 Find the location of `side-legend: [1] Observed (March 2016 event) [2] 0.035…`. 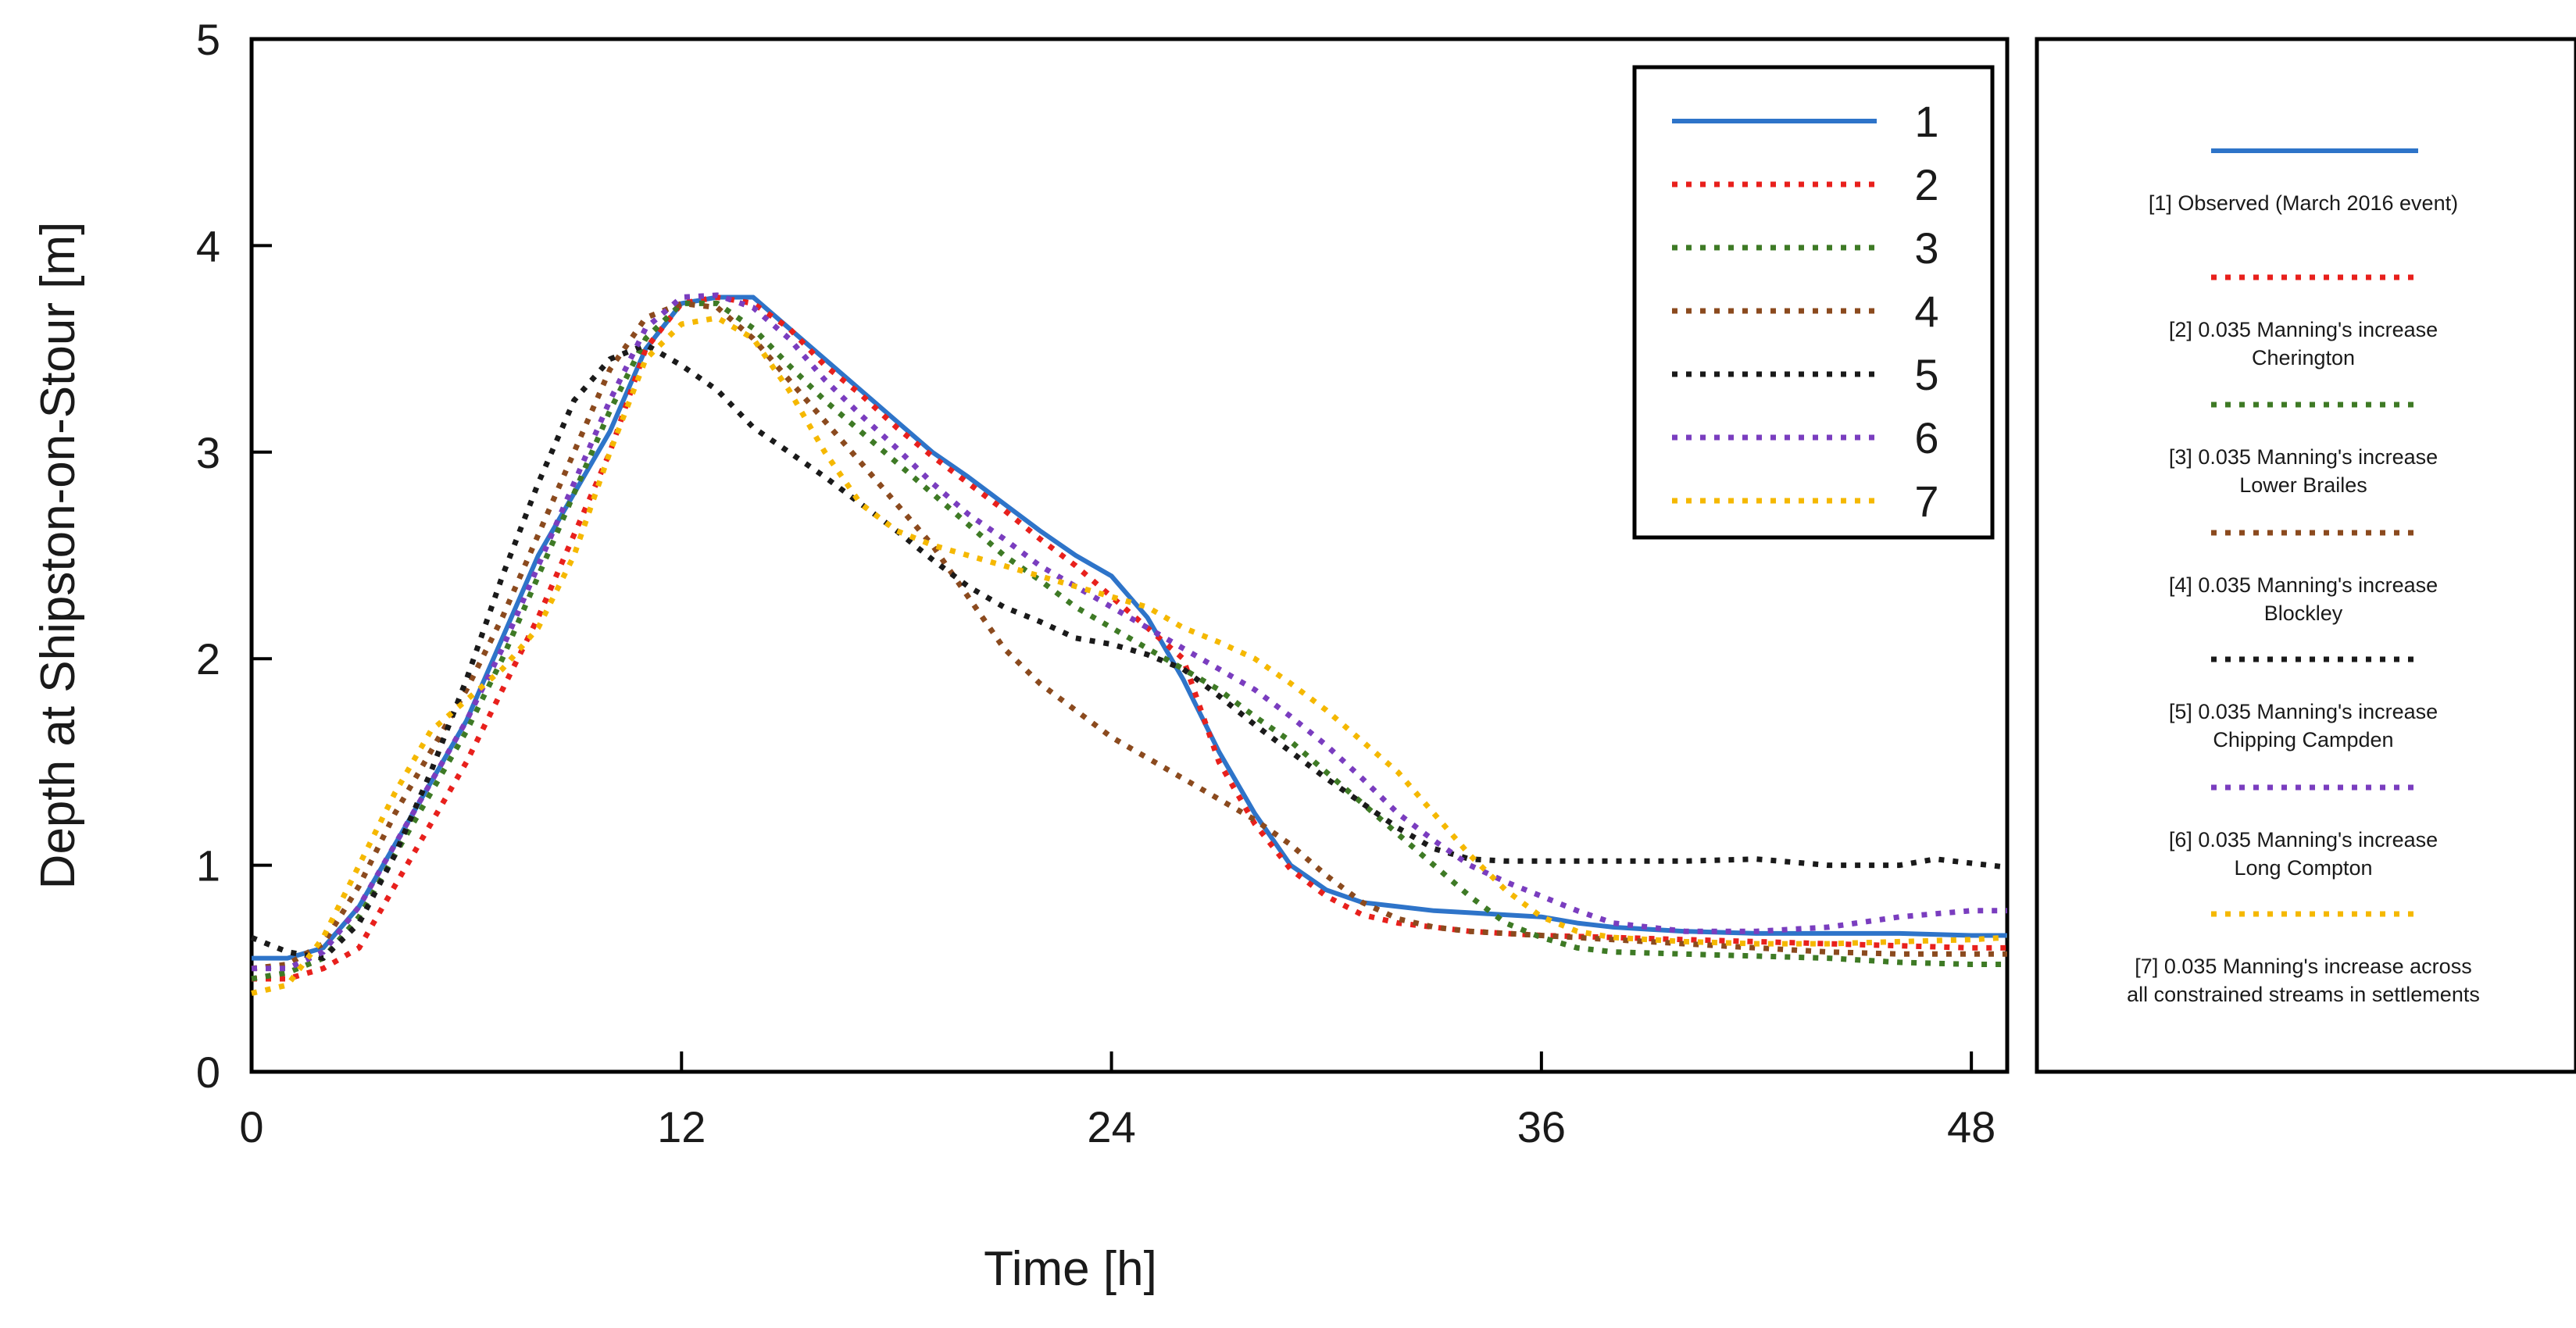

side-legend: [1] Observed (March 2016 event) [2] 0.035… is located at coordinates (2303, 577).